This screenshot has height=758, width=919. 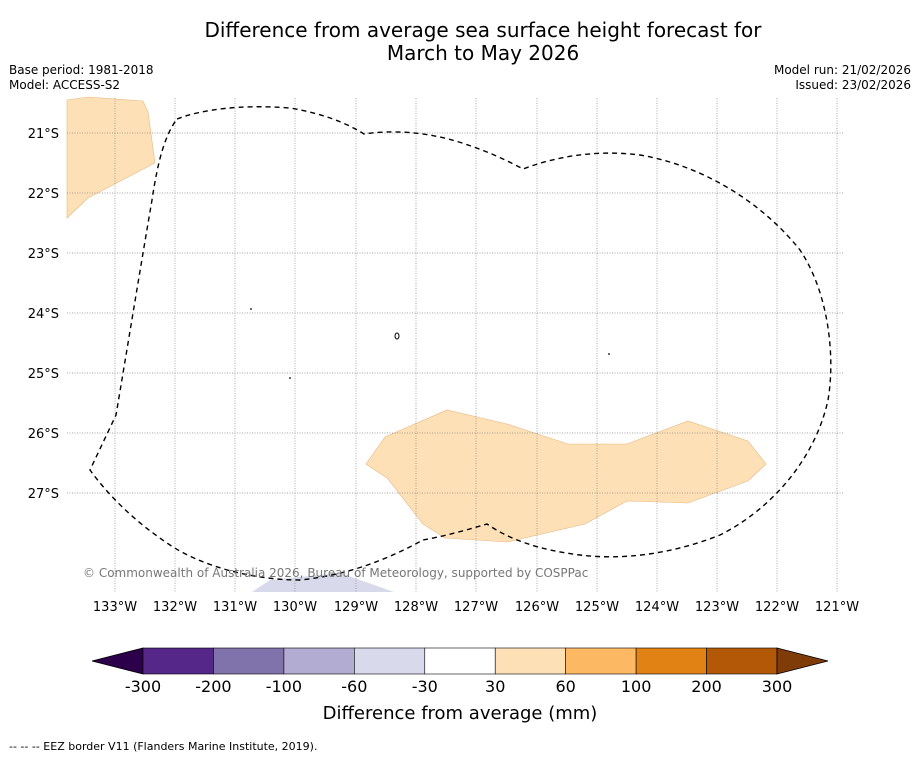 I want to click on lat-label: 26°S, so click(x=43, y=434).